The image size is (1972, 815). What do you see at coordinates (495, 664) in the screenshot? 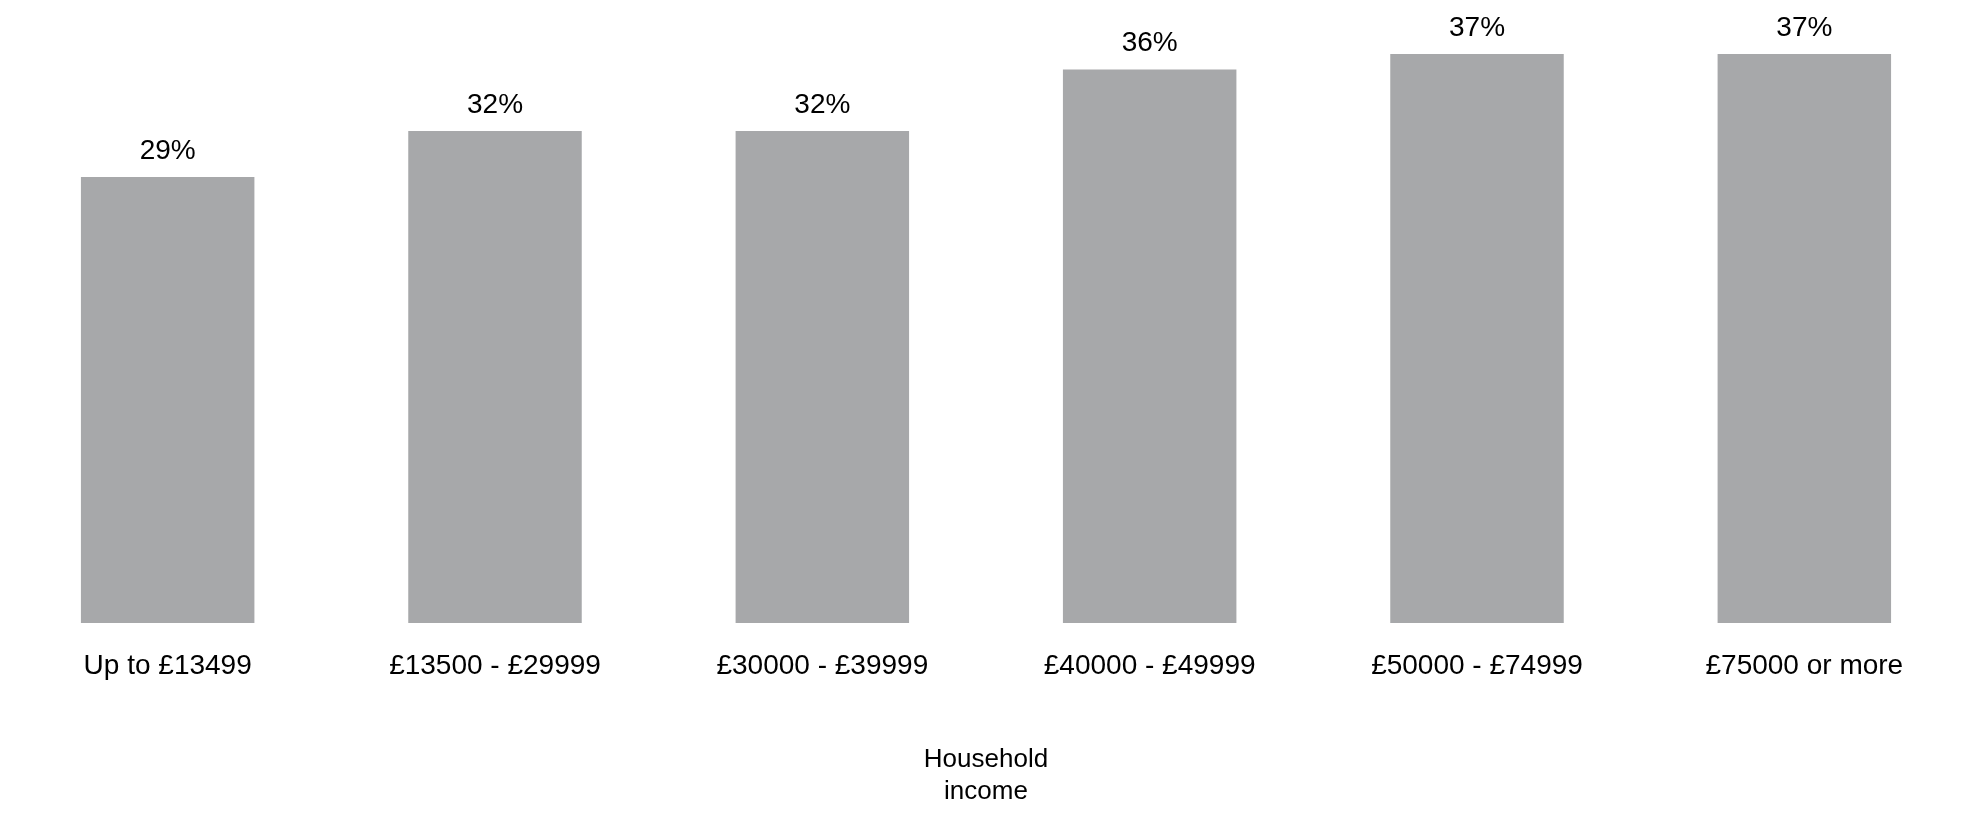
I see `x-tick-label: £13500 - £29999` at bounding box center [495, 664].